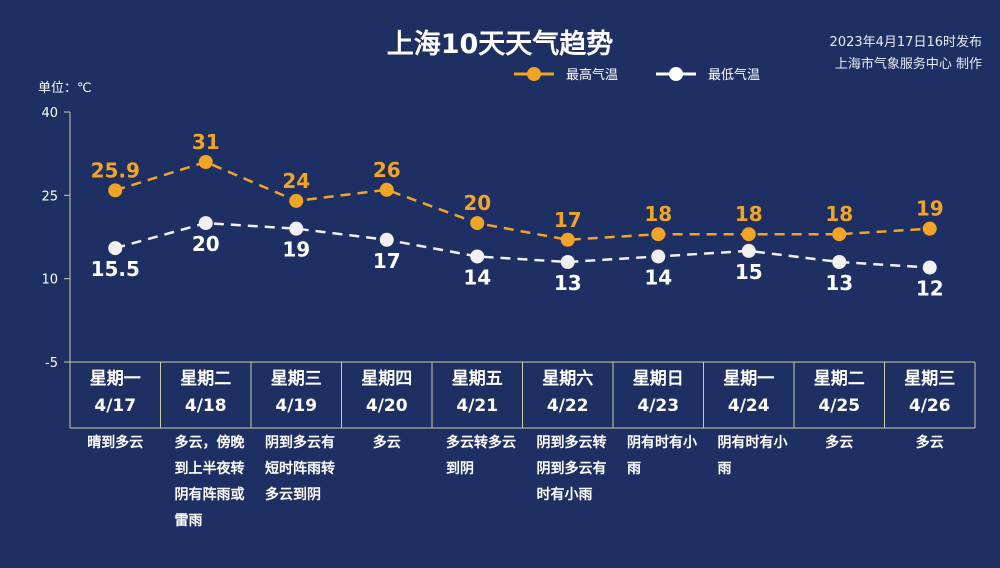 Image resolution: width=1000 pixels, height=568 pixels. Describe the element at coordinates (206, 142) in the screenshot. I see `data-label: 31` at that location.